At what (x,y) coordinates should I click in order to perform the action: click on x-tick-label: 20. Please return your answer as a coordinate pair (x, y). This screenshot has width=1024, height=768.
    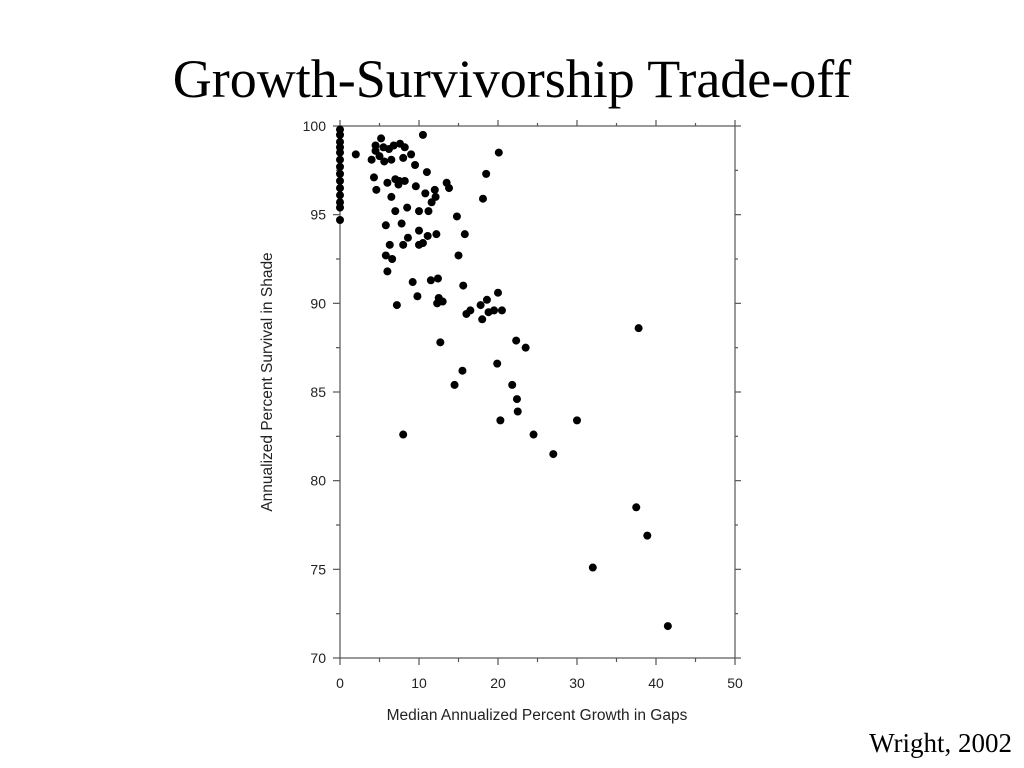
    Looking at the image, I should click on (498, 683).